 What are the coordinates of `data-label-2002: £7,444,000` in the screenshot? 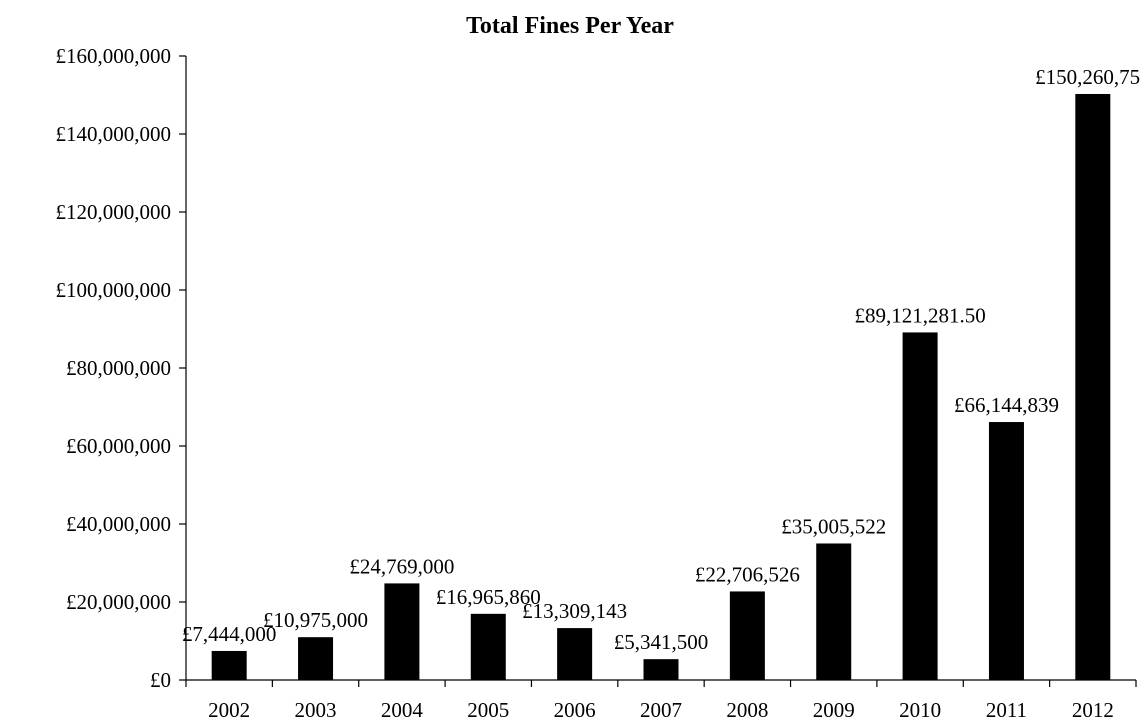 It's located at (229, 634).